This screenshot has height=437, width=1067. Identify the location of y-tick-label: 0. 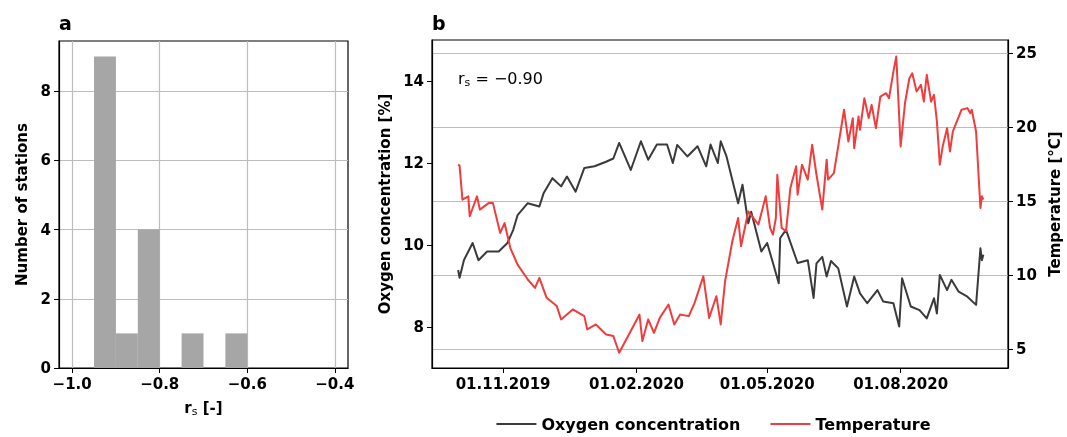
(45, 368).